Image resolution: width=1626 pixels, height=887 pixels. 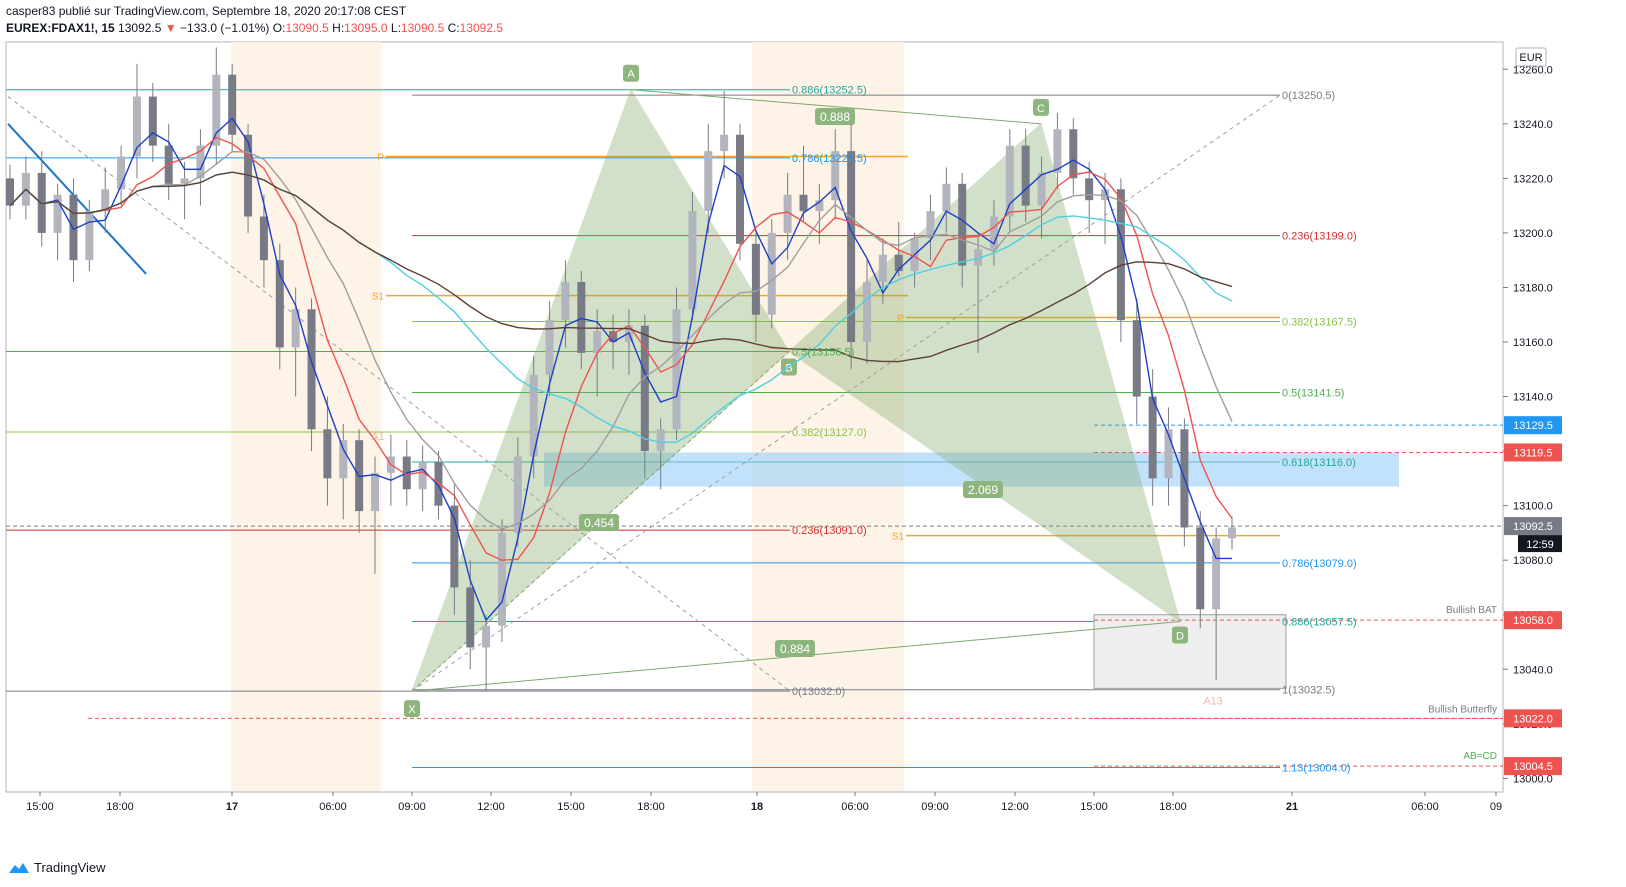 I want to click on price-badge-label: 13129.5, so click(x=1533, y=426).